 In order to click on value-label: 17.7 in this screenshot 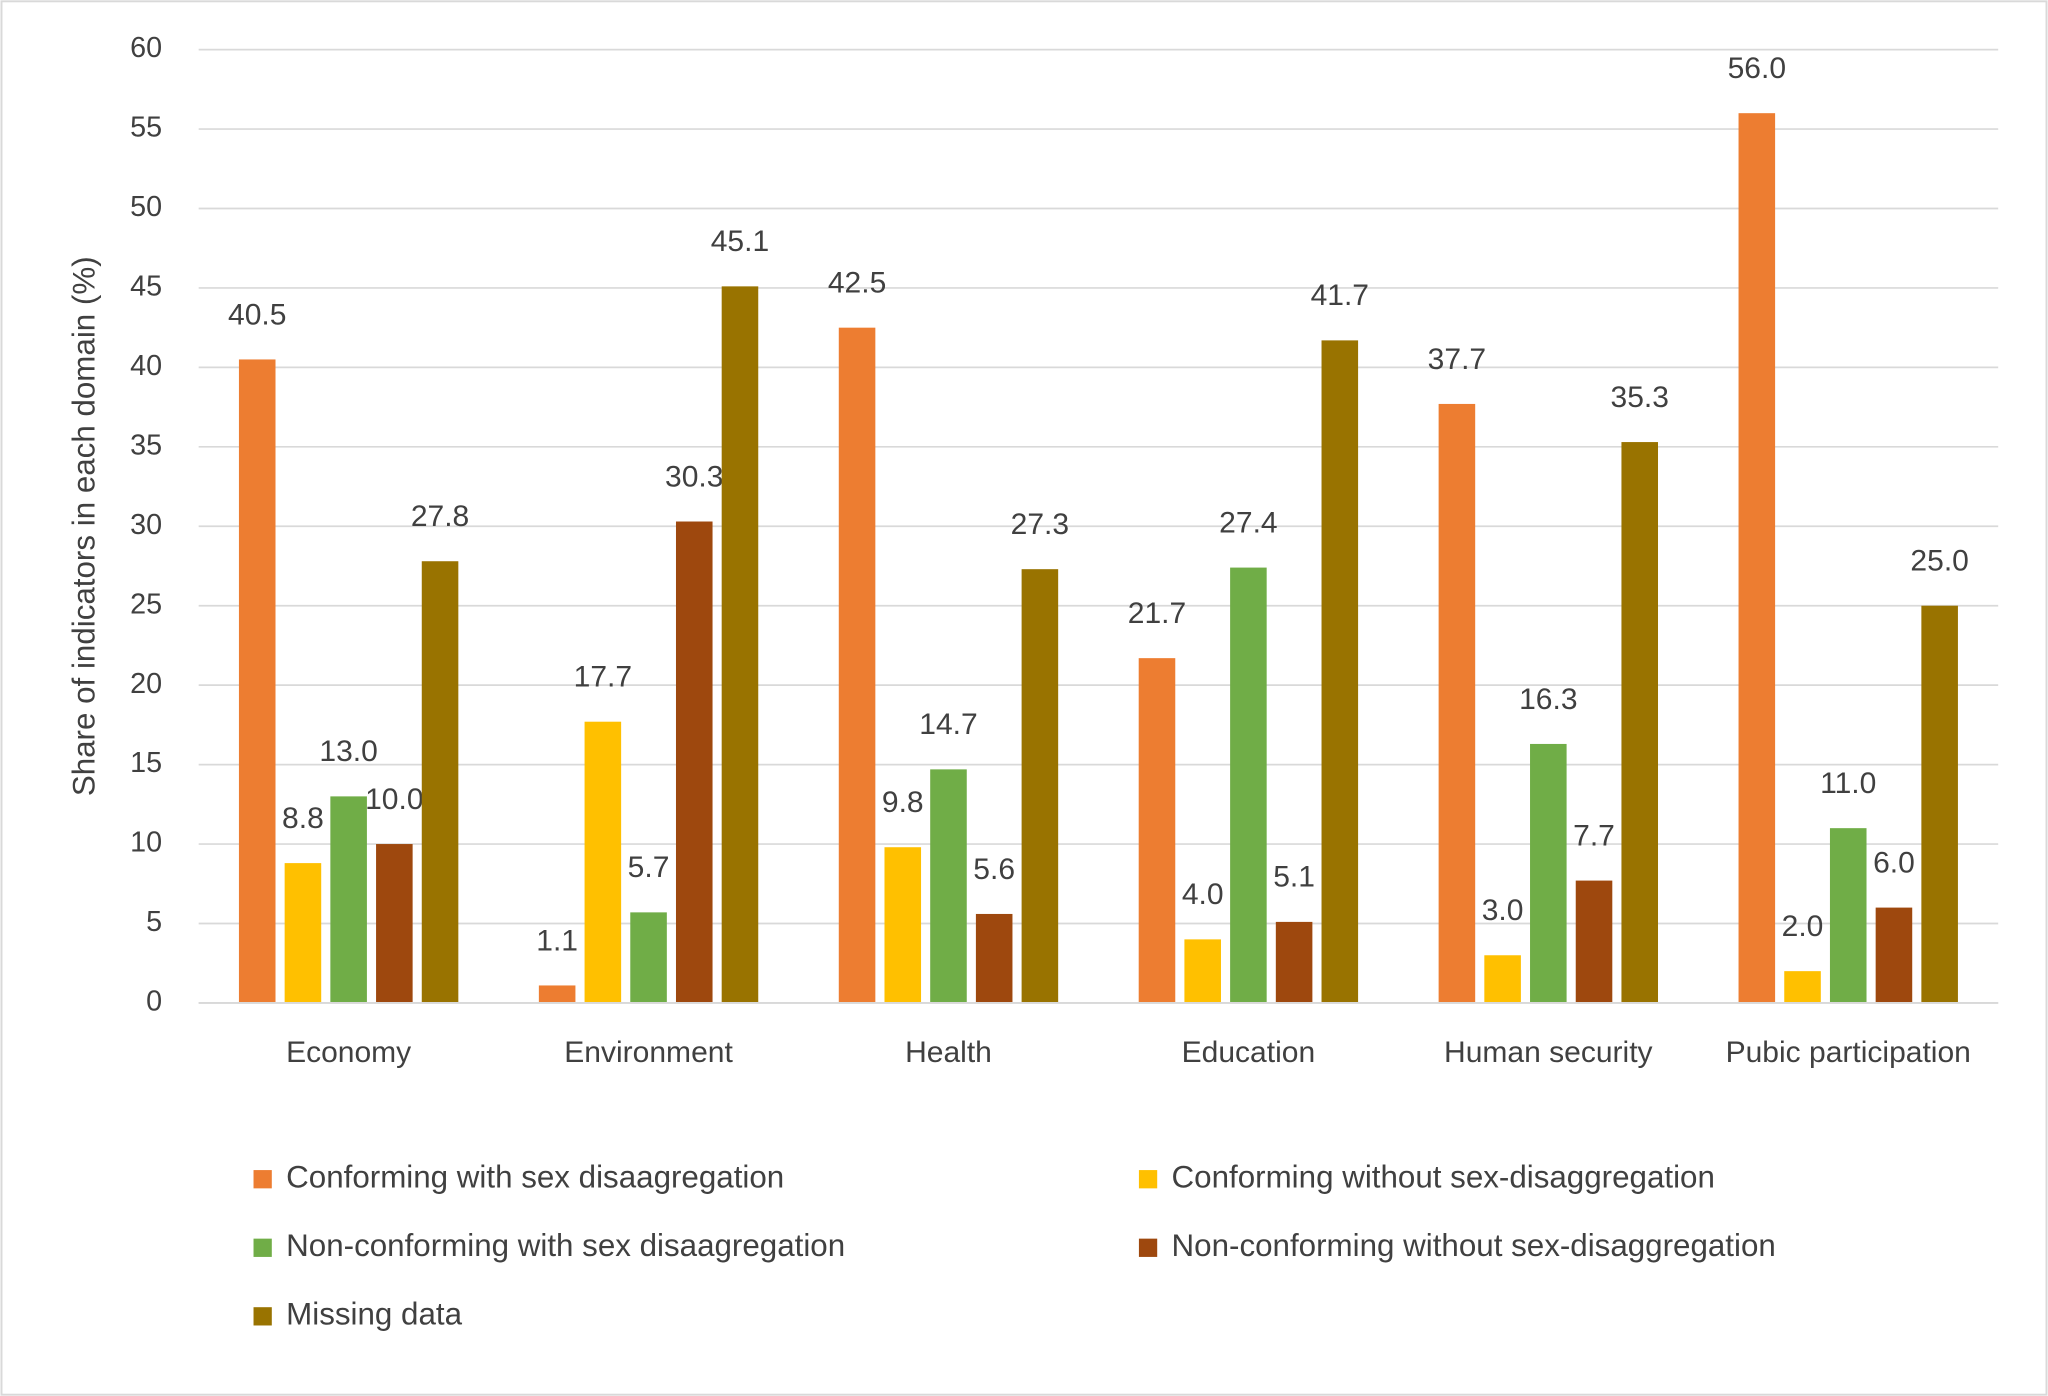, I will do `click(603, 677)`.